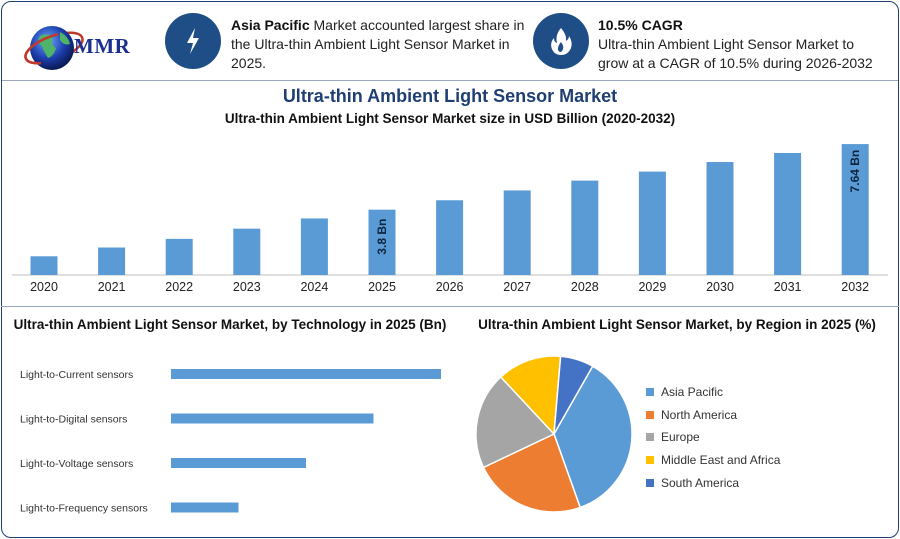 This screenshot has height=539, width=900. I want to click on bar-2032, so click(855, 209).